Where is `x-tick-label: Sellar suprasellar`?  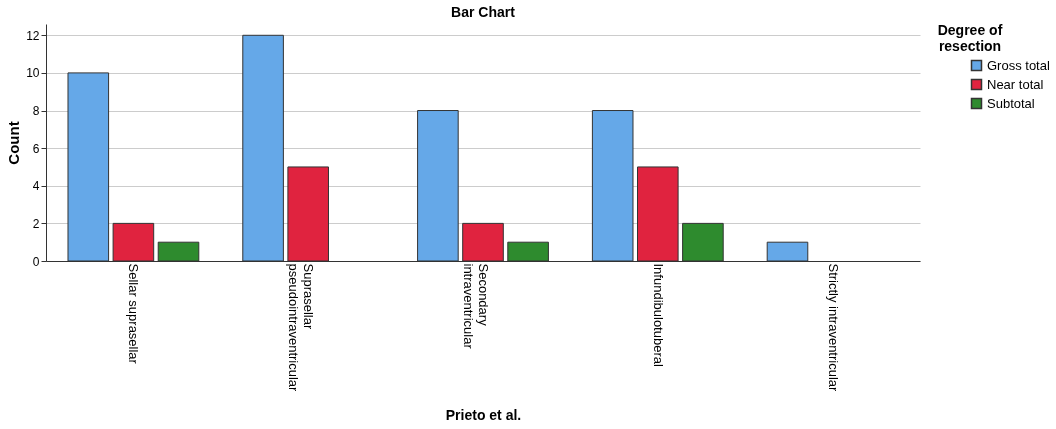
x-tick-label: Sellar suprasellar is located at coordinates (134, 314).